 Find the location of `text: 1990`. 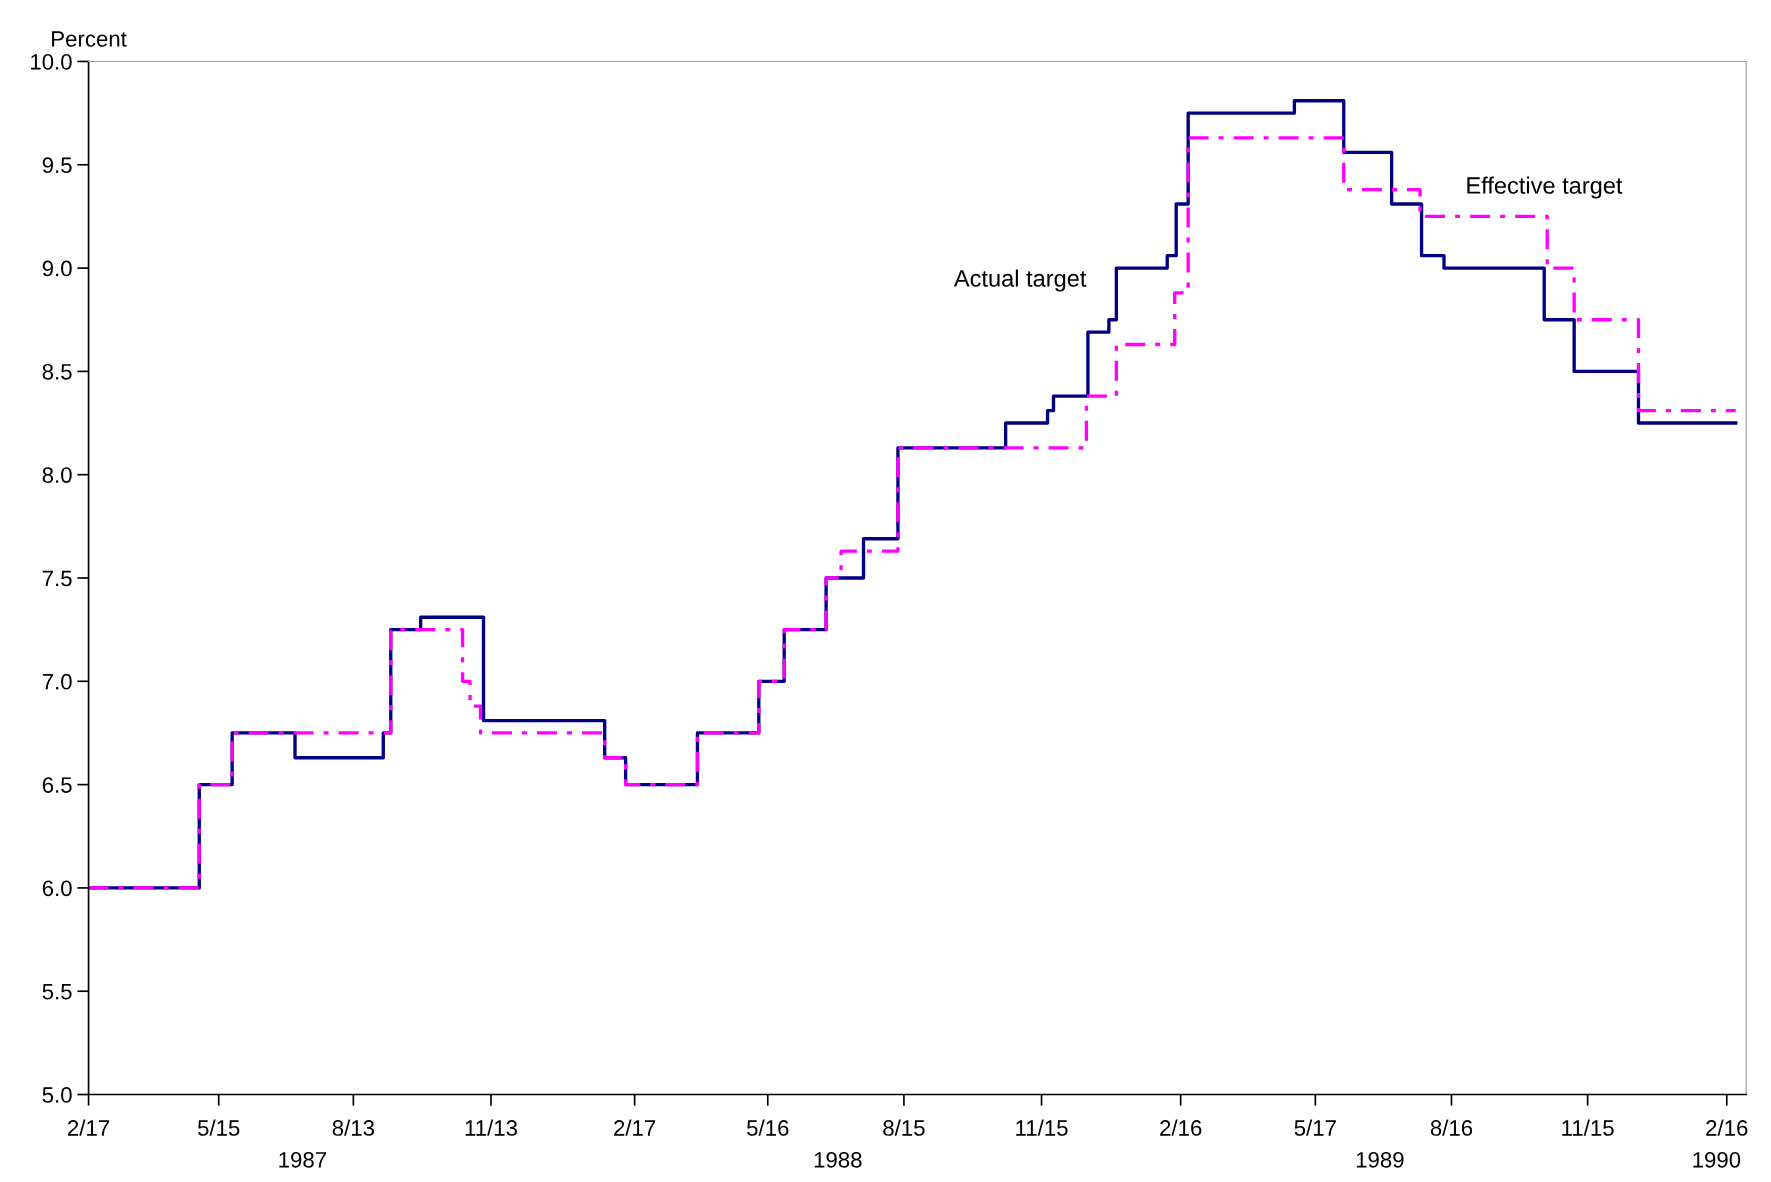

text: 1990 is located at coordinates (1717, 1159).